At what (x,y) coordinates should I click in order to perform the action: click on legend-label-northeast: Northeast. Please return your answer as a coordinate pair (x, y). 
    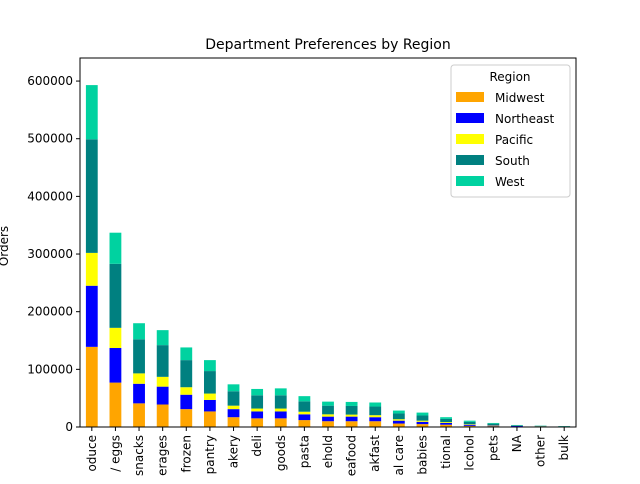
    Looking at the image, I should click on (525, 119).